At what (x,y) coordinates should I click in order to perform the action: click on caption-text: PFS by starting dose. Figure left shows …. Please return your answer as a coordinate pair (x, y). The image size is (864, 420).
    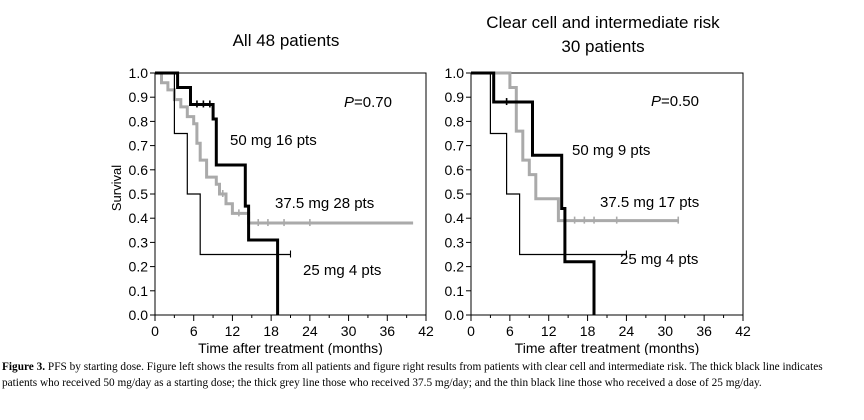
    Looking at the image, I should click on (412, 375).